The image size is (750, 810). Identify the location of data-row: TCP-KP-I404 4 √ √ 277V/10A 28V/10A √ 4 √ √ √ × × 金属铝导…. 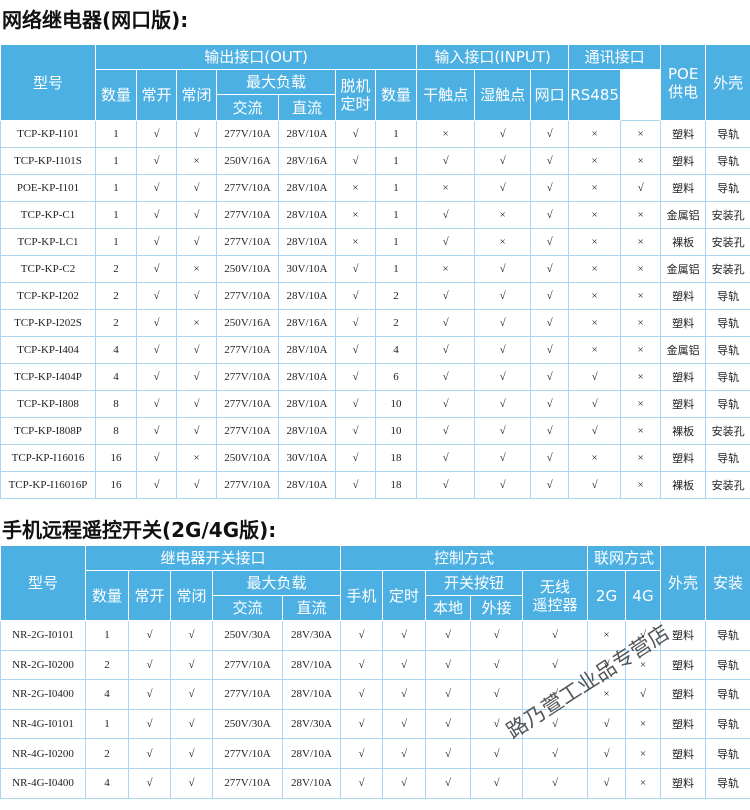
(375, 350).